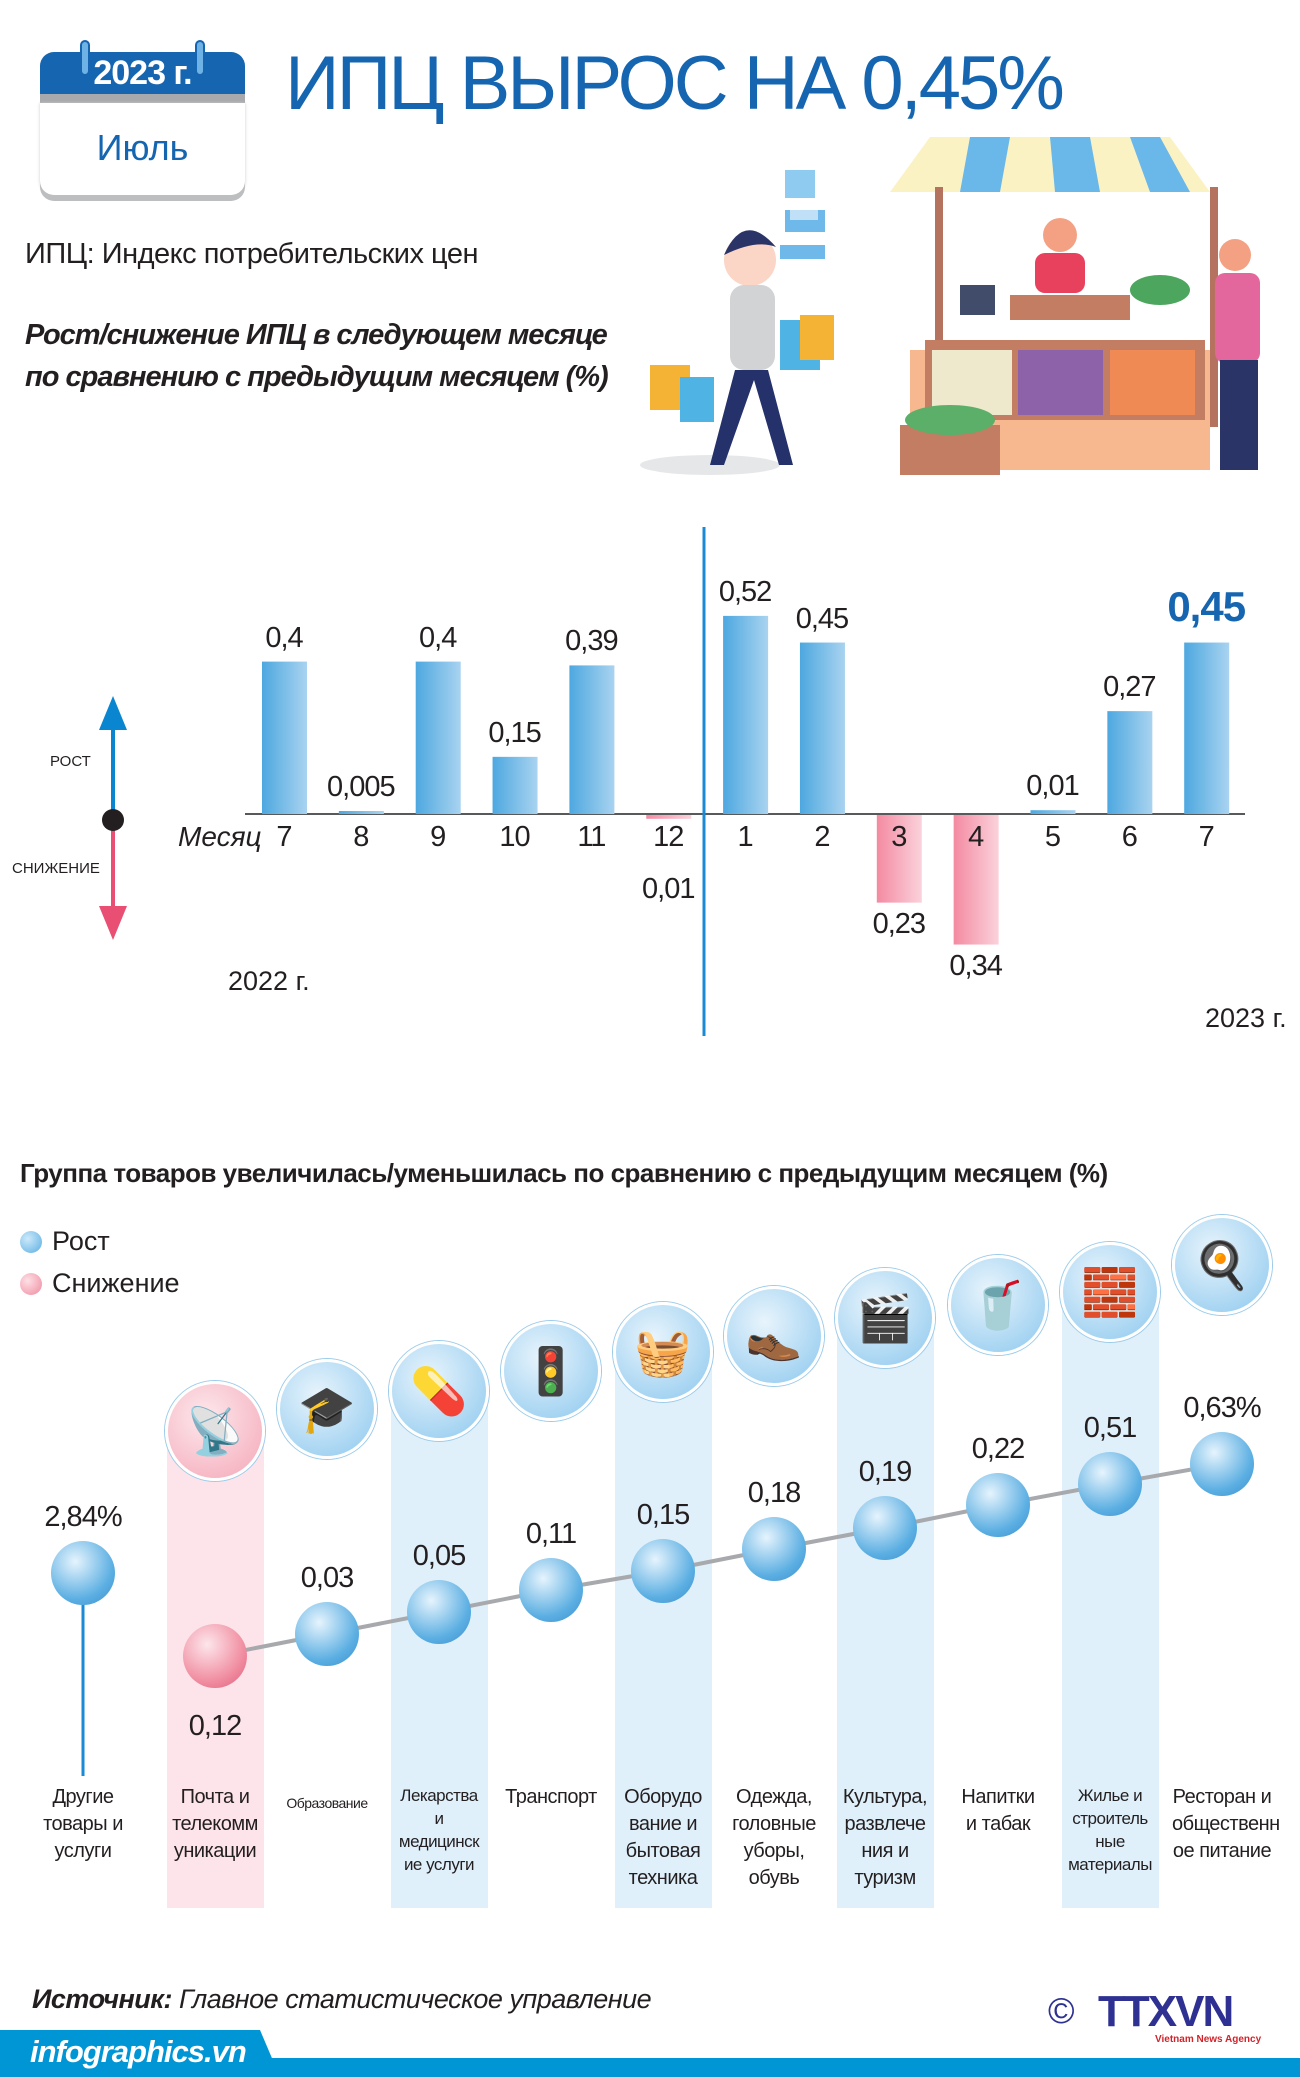 The image size is (1300, 2077). I want to click on category-label: Почта и телекомм уникации, so click(215, 1824).